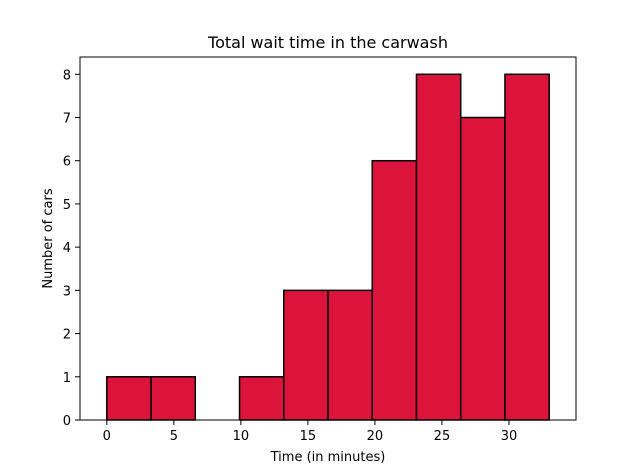 The width and height of the screenshot is (640, 476). Describe the element at coordinates (67, 119) in the screenshot. I see `y-tick-label: 7` at that location.